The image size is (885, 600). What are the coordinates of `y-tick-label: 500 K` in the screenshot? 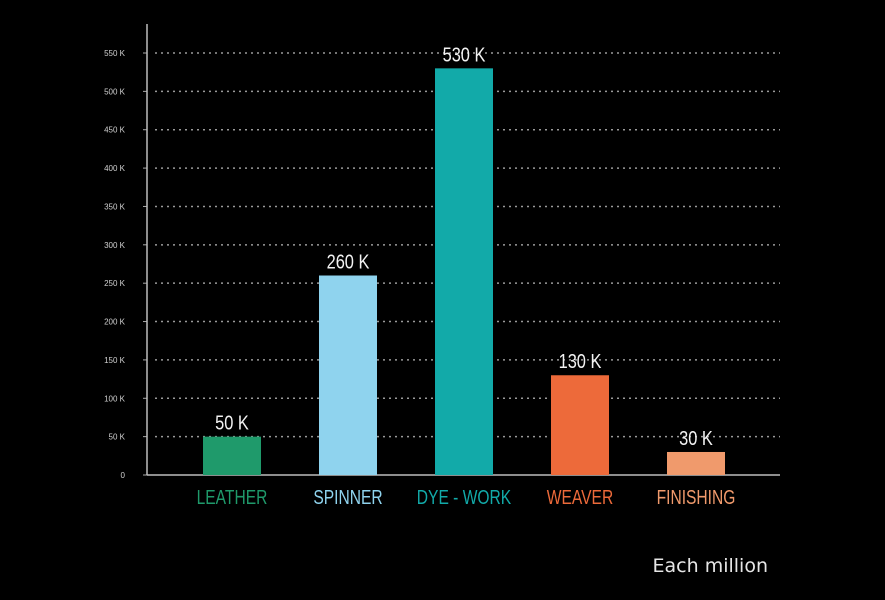 It's located at (115, 91).